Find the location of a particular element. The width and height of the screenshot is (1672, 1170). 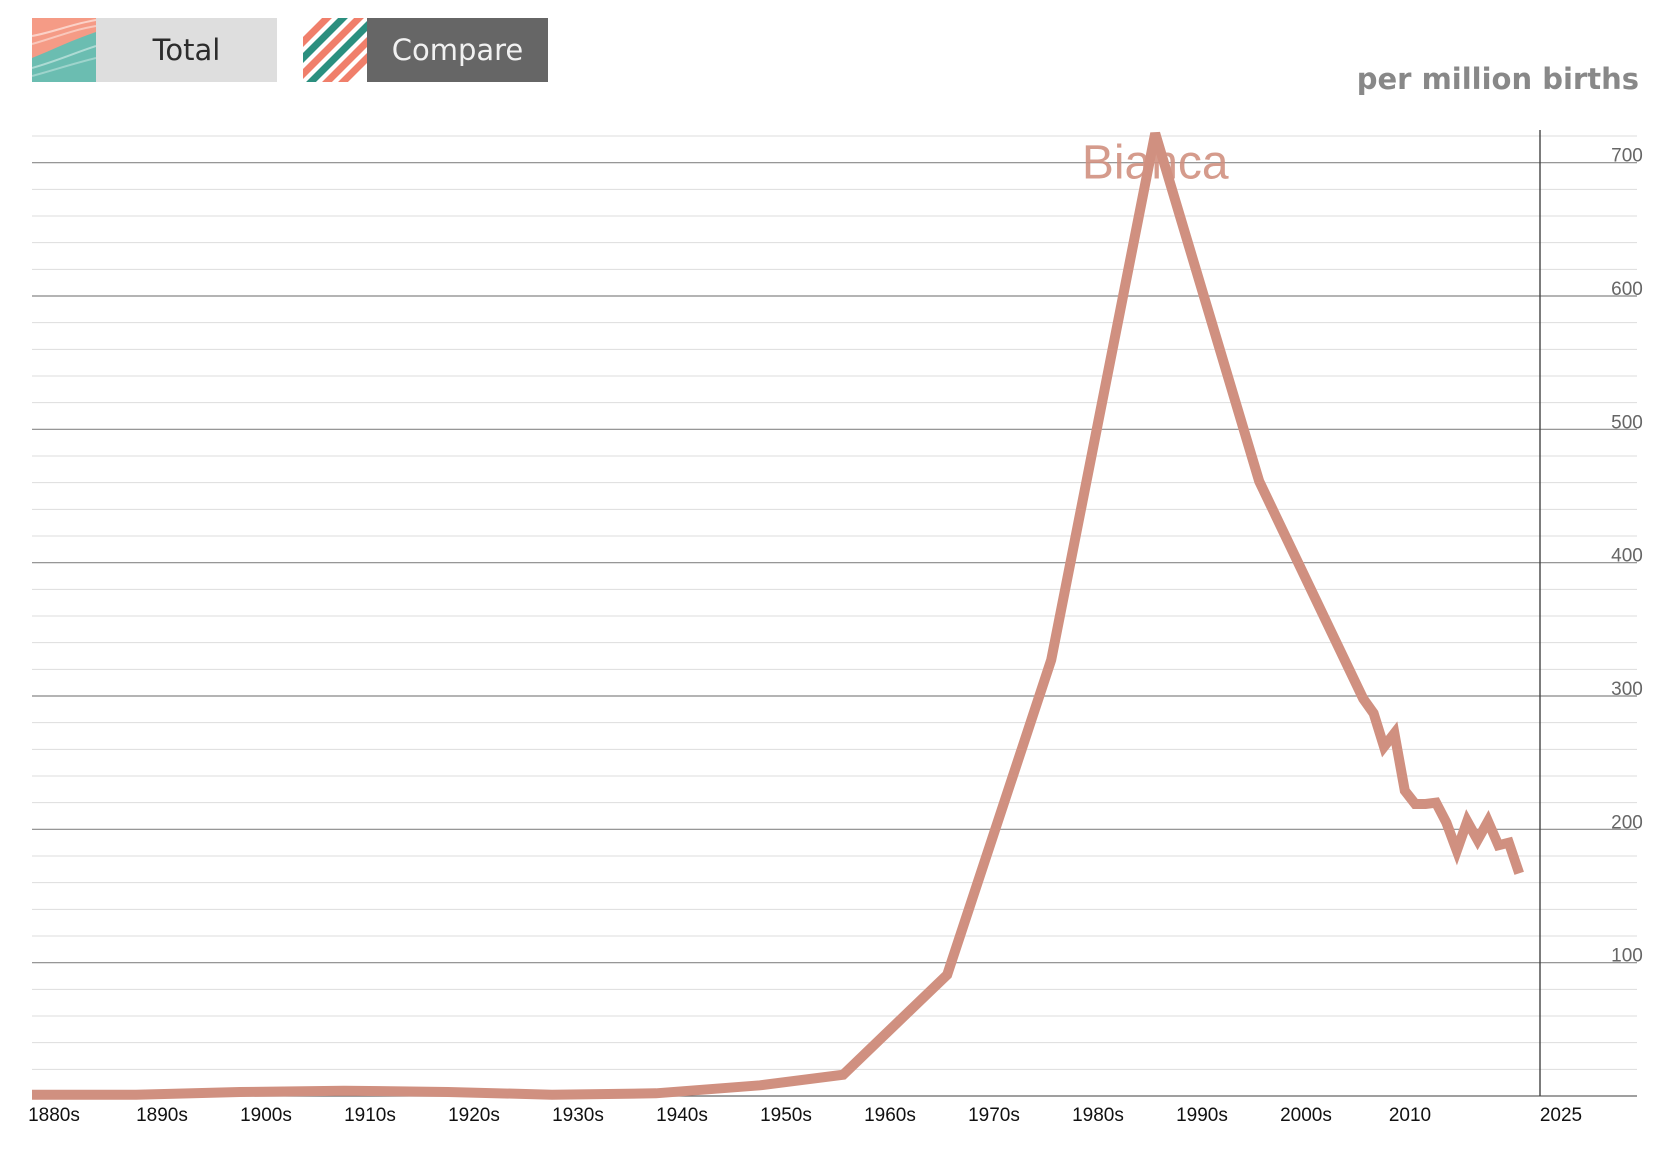

total-button: Total is located at coordinates (154, 50).